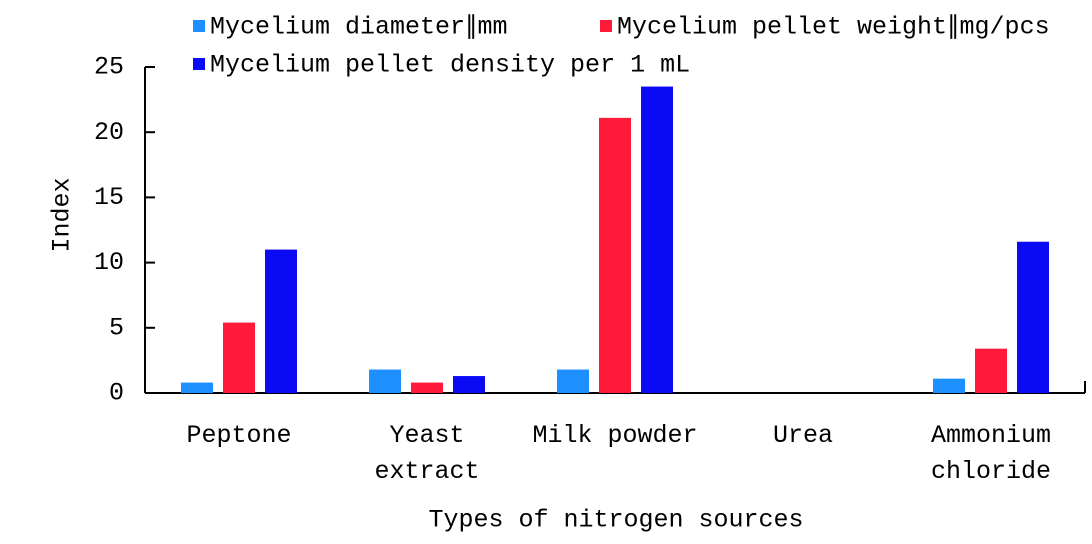 The image size is (1092, 544). I want to click on x-tick-label: Ammonium chloride, so click(991, 453).